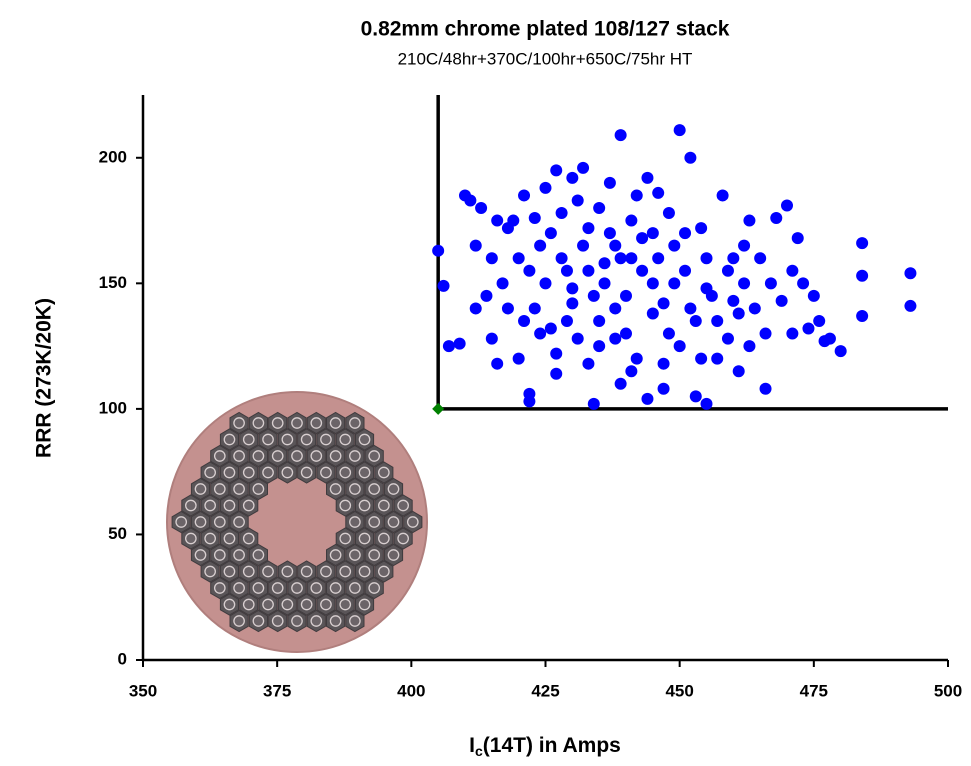 This screenshot has height=766, width=971. What do you see at coordinates (297, 522) in the screenshot?
I see `cross-section-image` at bounding box center [297, 522].